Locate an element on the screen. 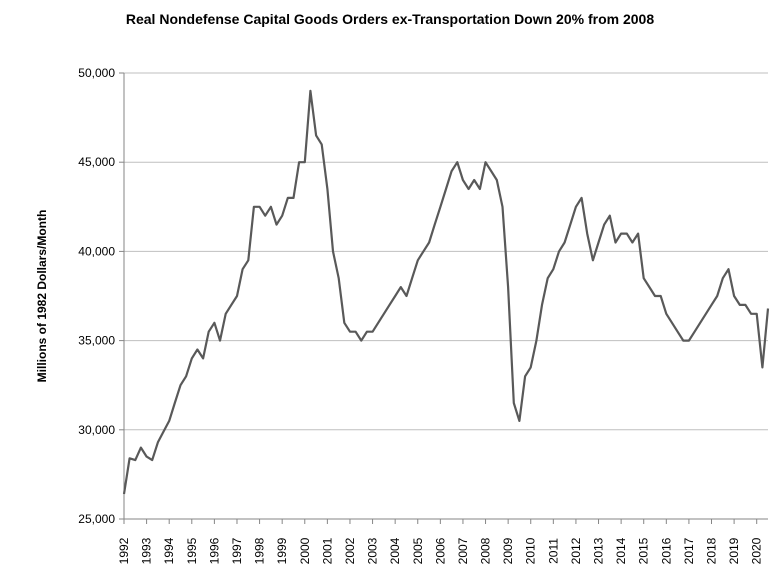  x-tick-label: 1993 is located at coordinates (147, 550).